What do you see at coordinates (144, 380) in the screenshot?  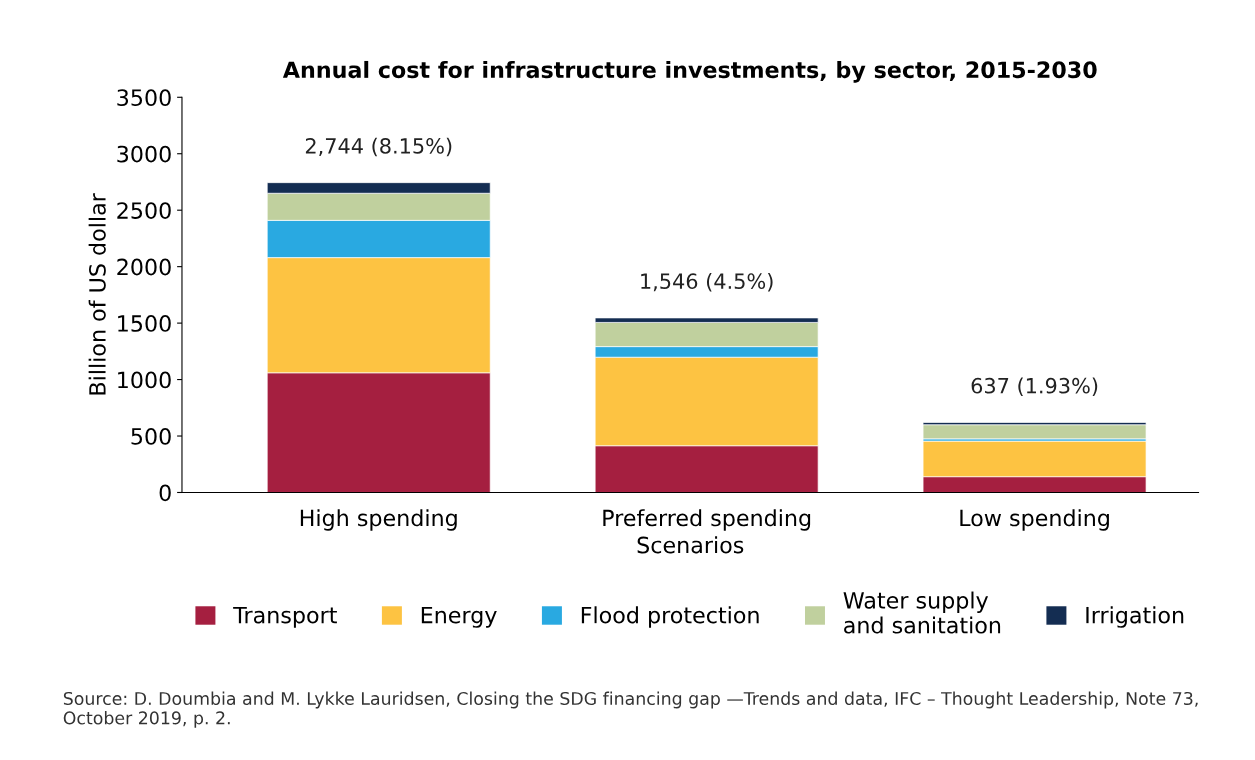 I see `y-tick-label: 1000` at bounding box center [144, 380].